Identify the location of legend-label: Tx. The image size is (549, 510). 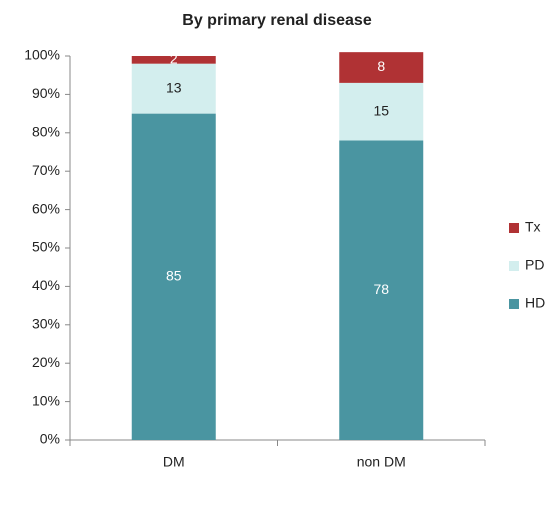
(533, 227).